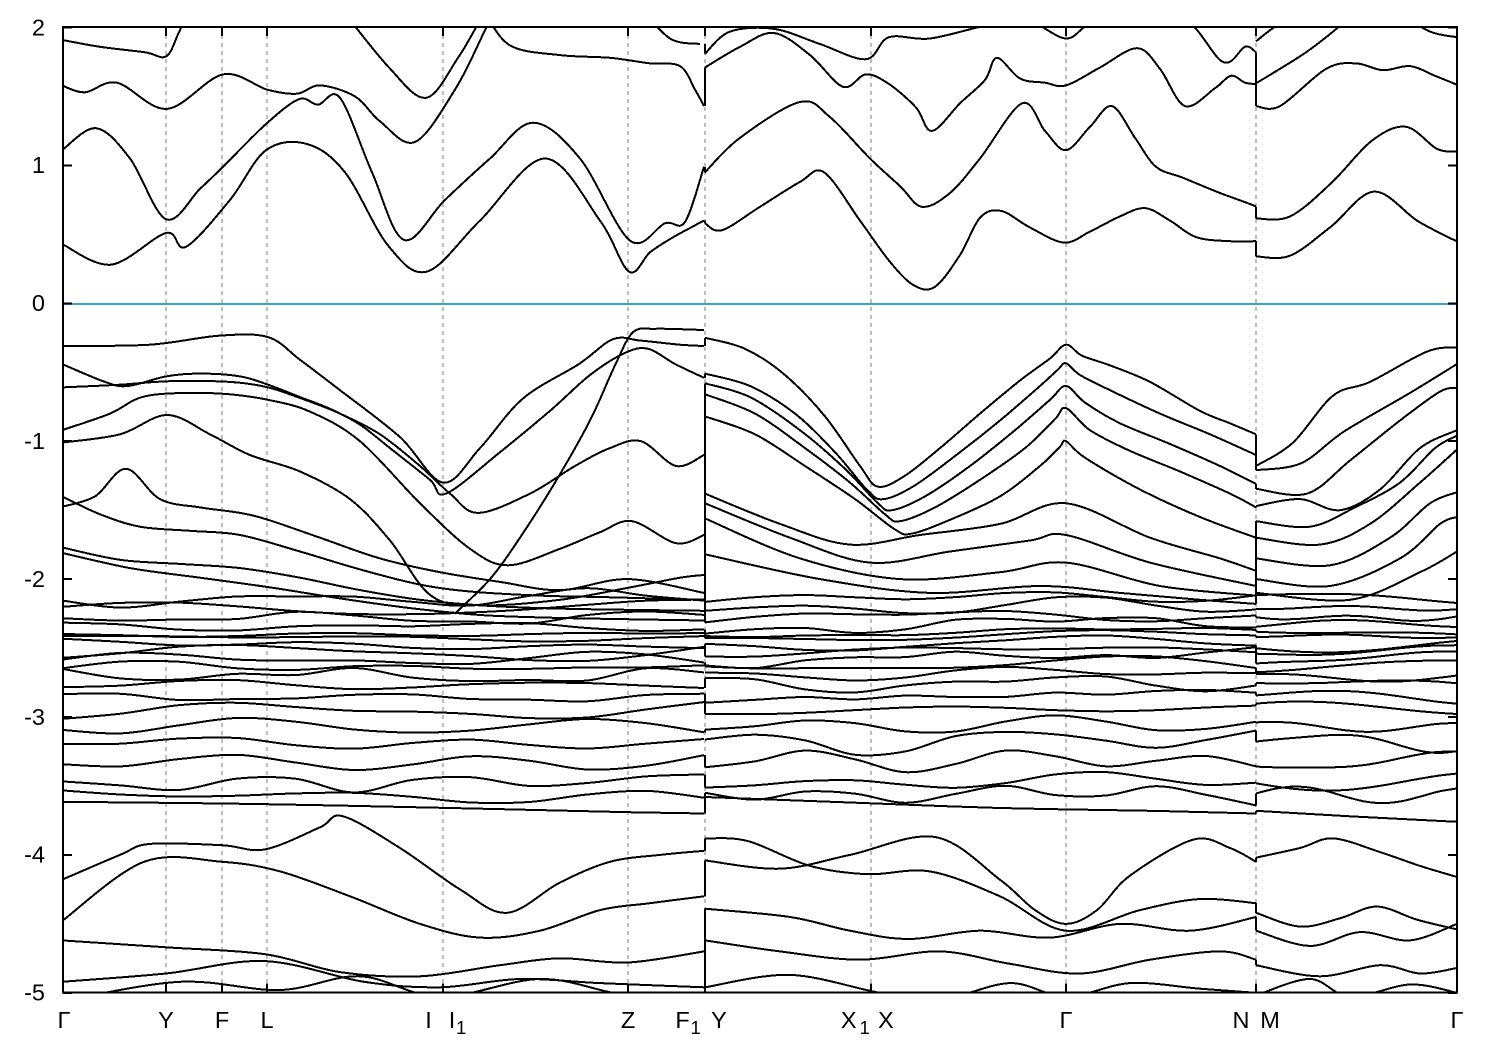 The width and height of the screenshot is (1500, 1050). Describe the element at coordinates (1241, 1020) in the screenshot. I see `svg-text: N` at that location.